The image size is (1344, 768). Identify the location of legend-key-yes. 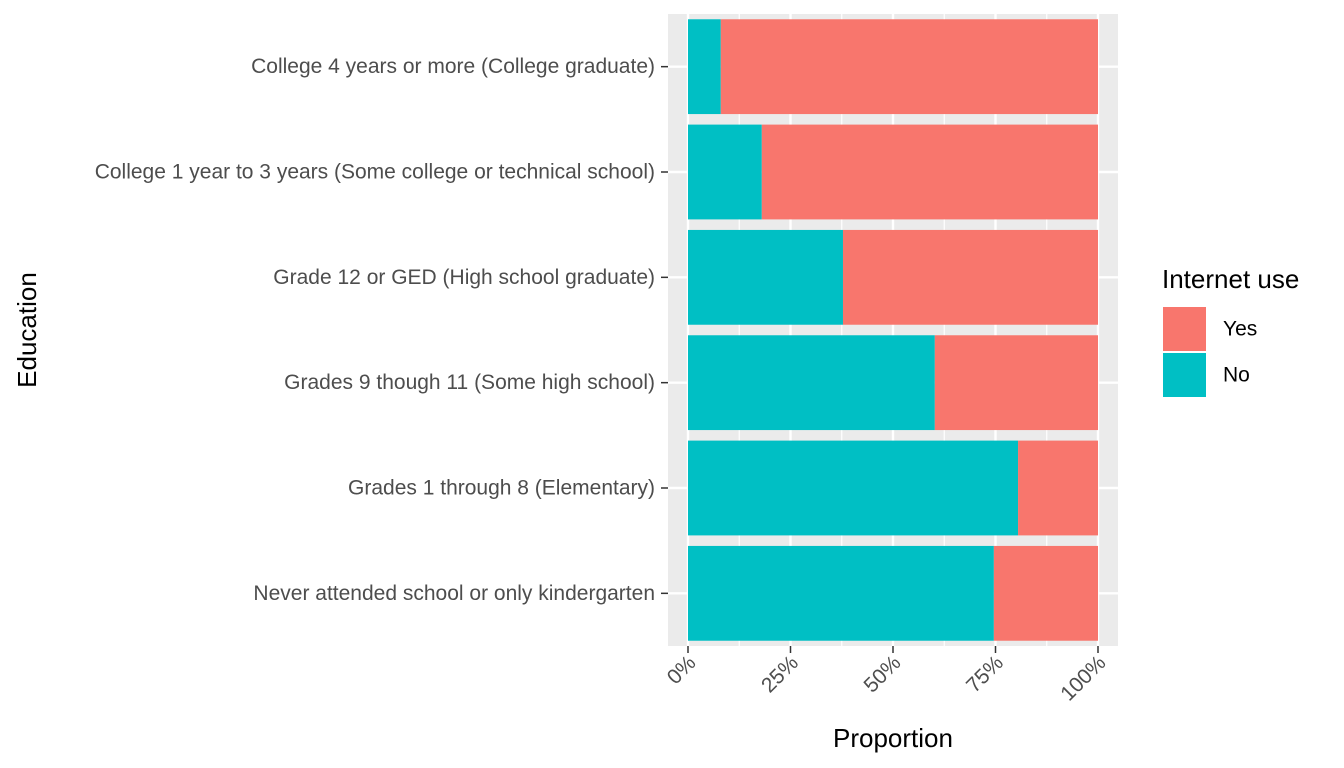
(1184, 329).